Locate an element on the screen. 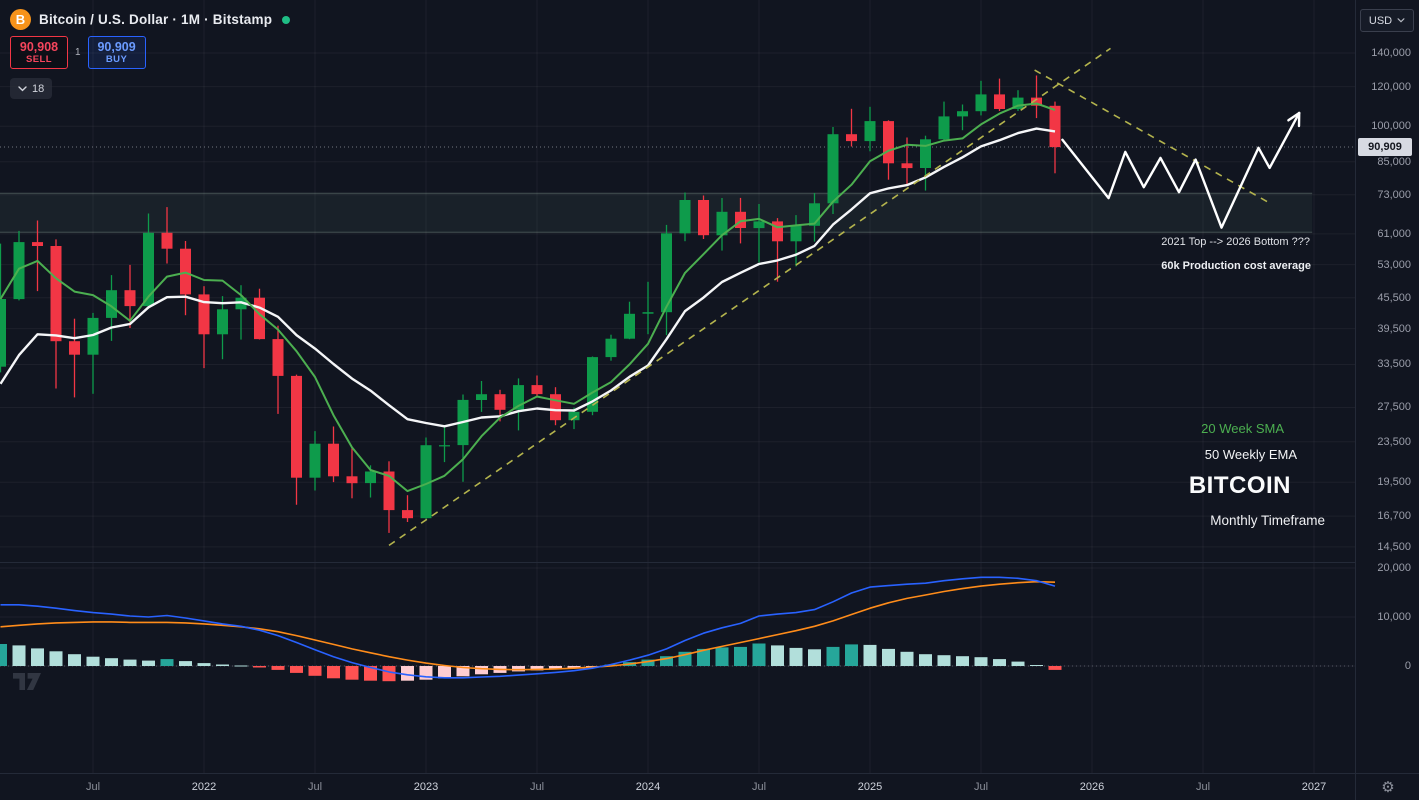 Image resolution: width=1419 pixels, height=800 pixels. buy-button: 90,909 BUY is located at coordinates (116, 52).